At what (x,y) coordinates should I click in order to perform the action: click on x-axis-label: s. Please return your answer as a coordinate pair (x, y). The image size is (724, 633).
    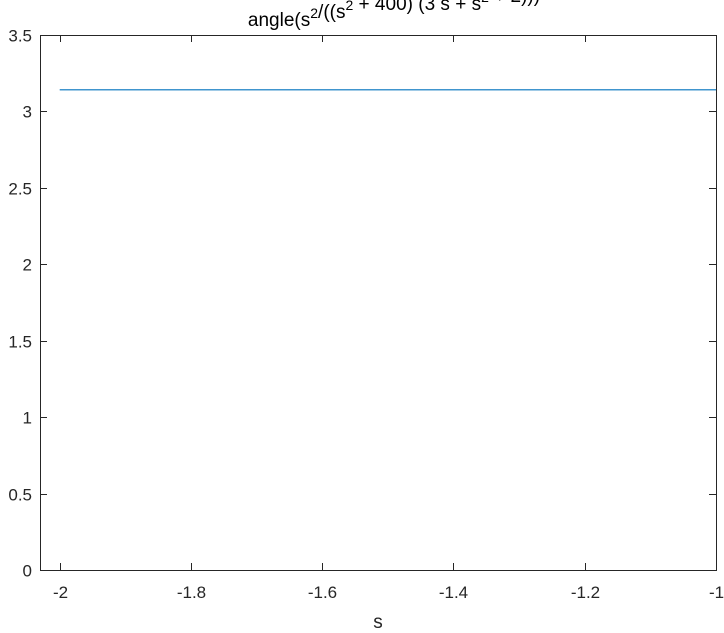
    Looking at the image, I should click on (378, 622).